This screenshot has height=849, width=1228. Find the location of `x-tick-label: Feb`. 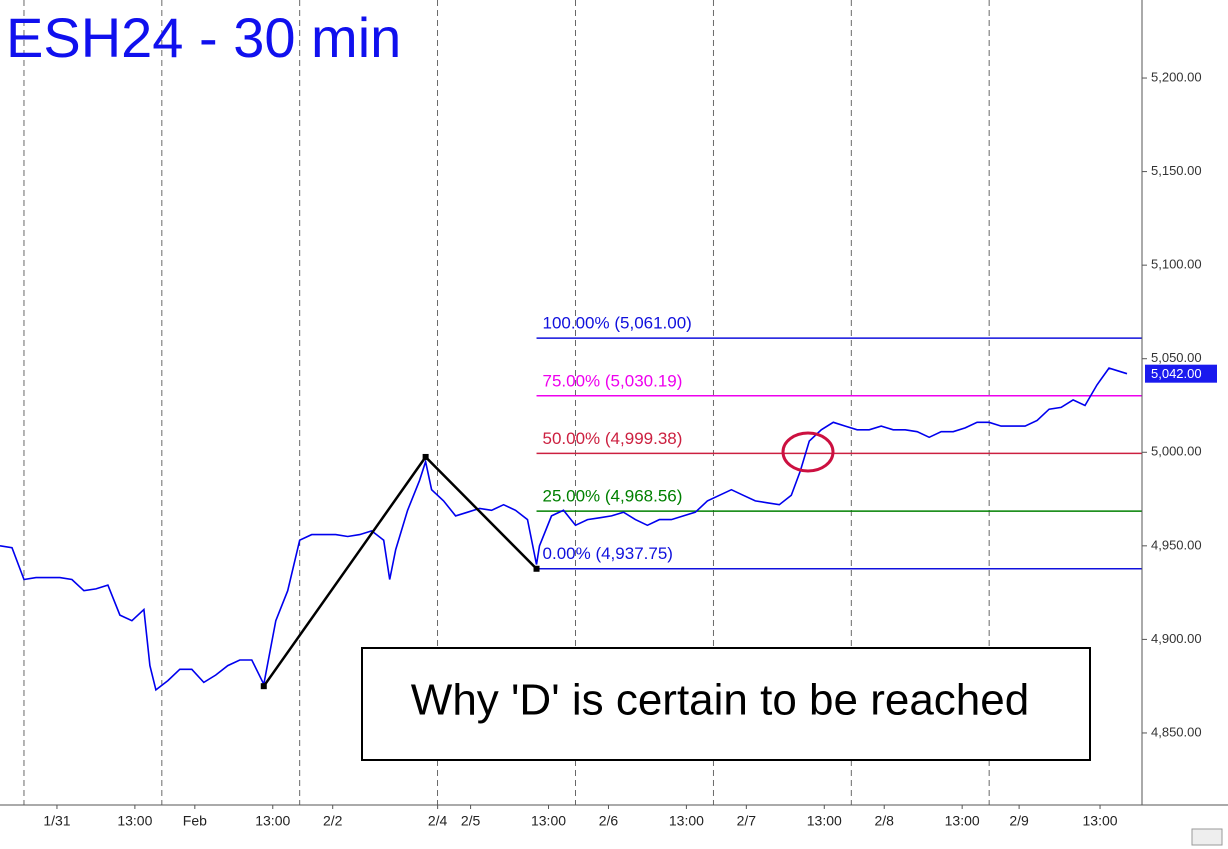

x-tick-label: Feb is located at coordinates (195, 821).